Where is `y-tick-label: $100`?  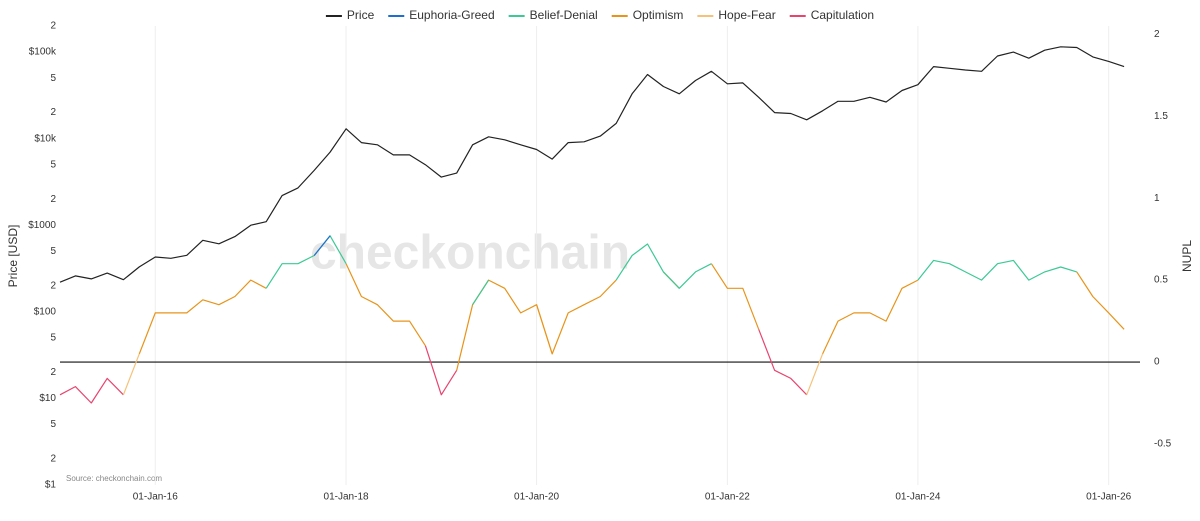 y-tick-label: $100 is located at coordinates (45, 311).